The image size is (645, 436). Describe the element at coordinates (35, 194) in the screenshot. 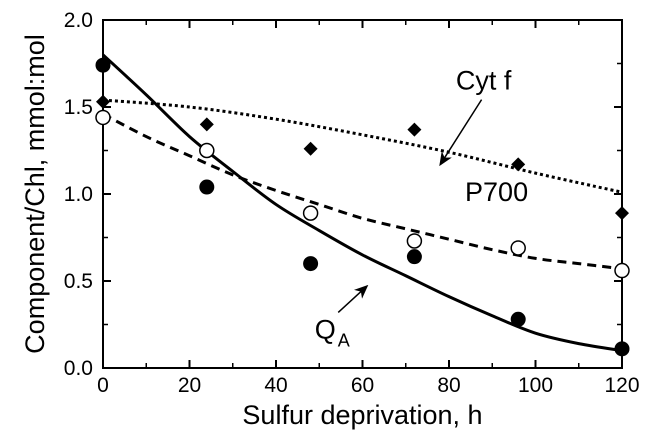

I see `y-axis-title: Component/Chl, mmol:mol` at that location.